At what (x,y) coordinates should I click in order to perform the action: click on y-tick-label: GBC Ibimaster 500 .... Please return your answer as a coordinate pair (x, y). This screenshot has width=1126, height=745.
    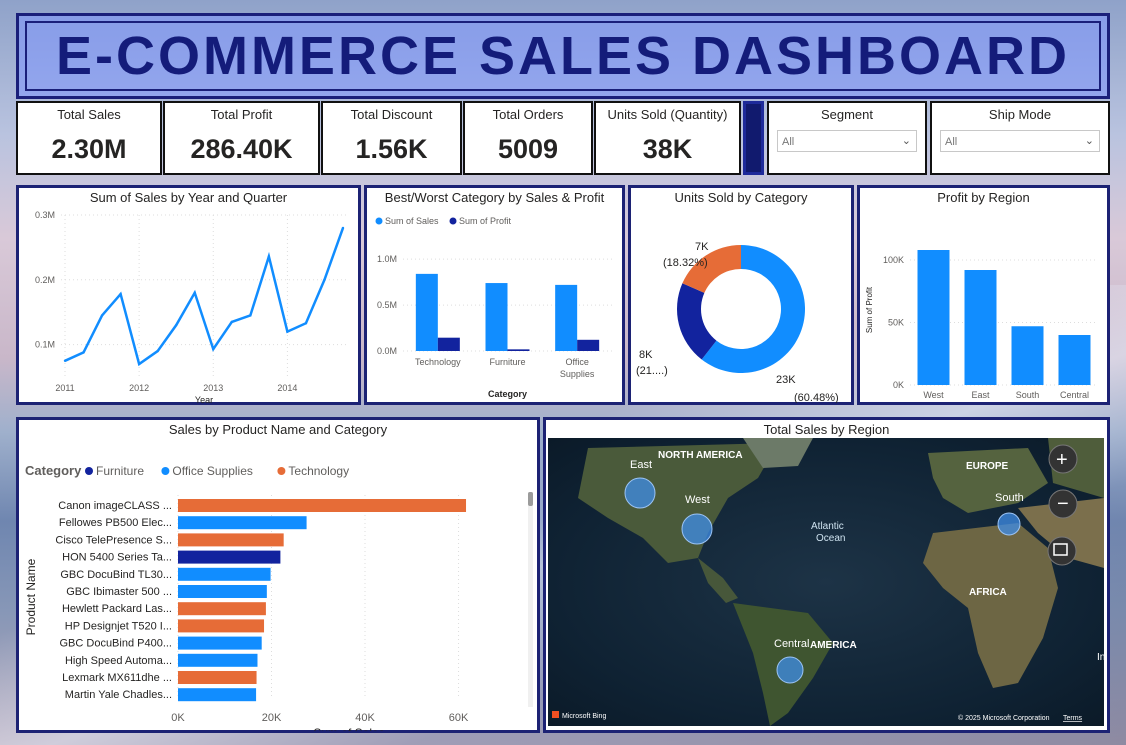
    Looking at the image, I should click on (119, 592).